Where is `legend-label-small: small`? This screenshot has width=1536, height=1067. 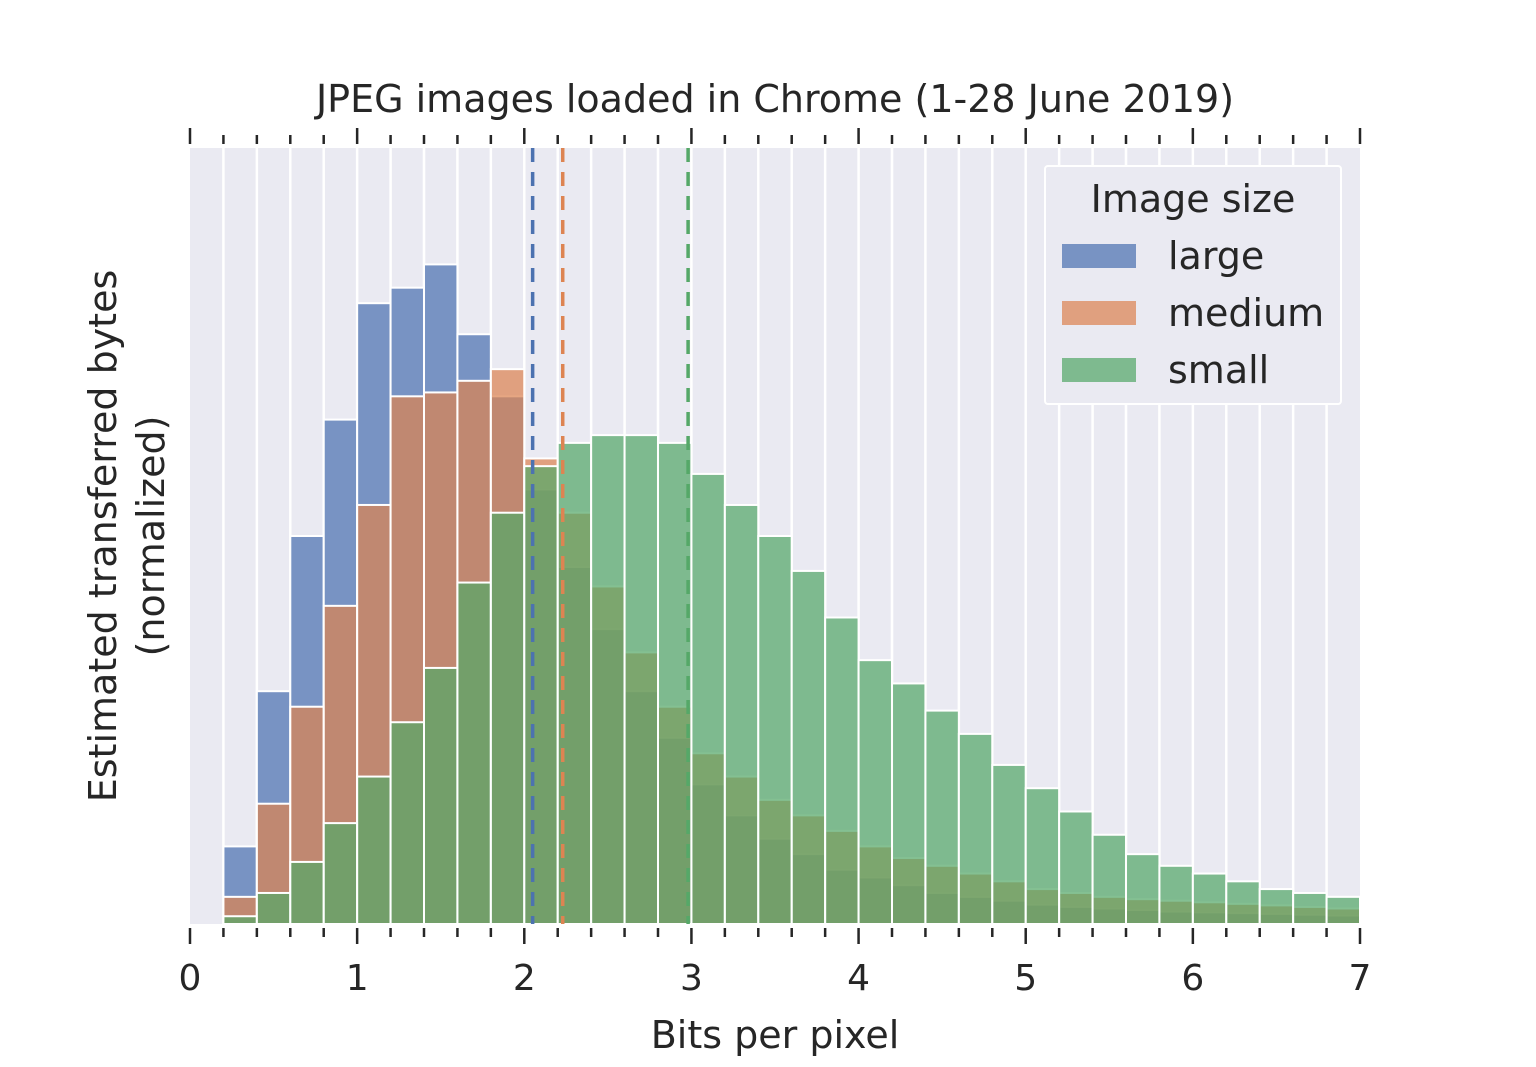
legend-label-small: small is located at coordinates (1218, 370).